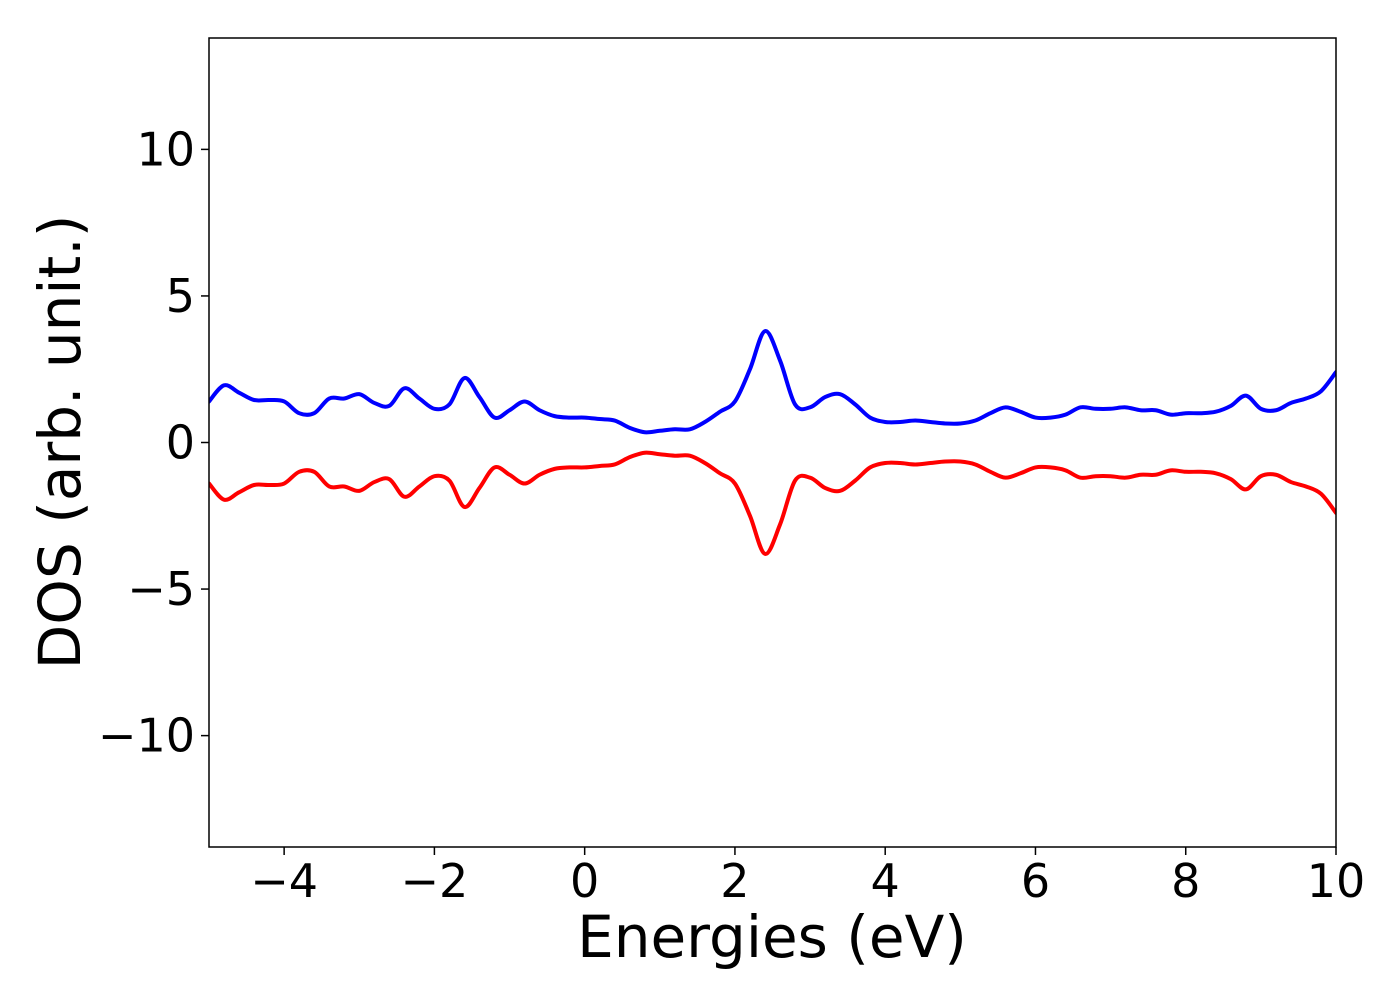 The width and height of the screenshot is (1400, 1000). What do you see at coordinates (60, 442) in the screenshot?
I see `y-axis-label: DOS (arb. unit.)` at bounding box center [60, 442].